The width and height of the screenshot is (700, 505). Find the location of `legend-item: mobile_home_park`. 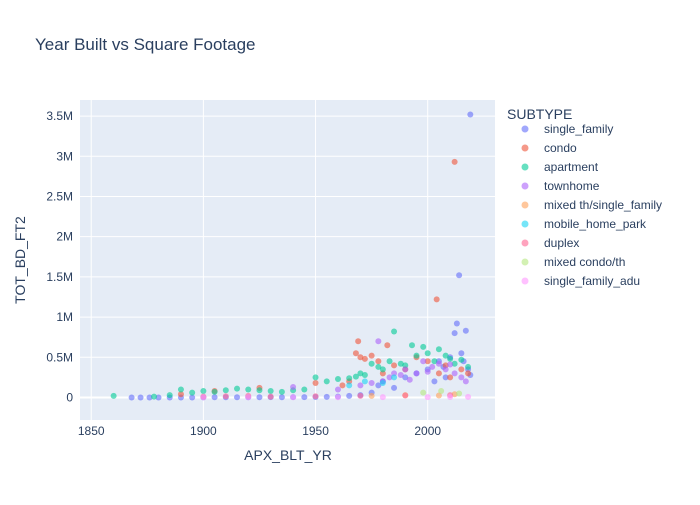

legend-item: mobile_home_park is located at coordinates (584, 224).